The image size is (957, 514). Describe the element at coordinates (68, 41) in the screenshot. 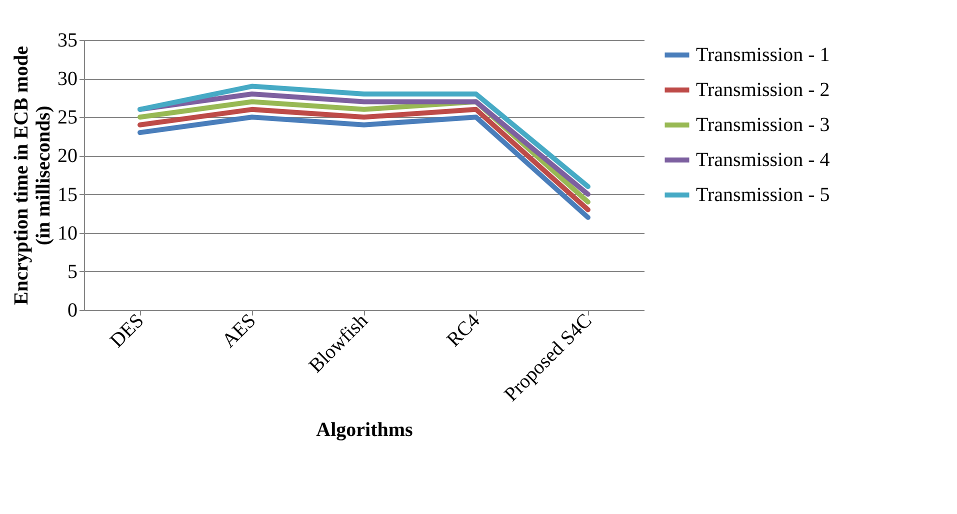

I see `y-tick-label: 35` at that location.